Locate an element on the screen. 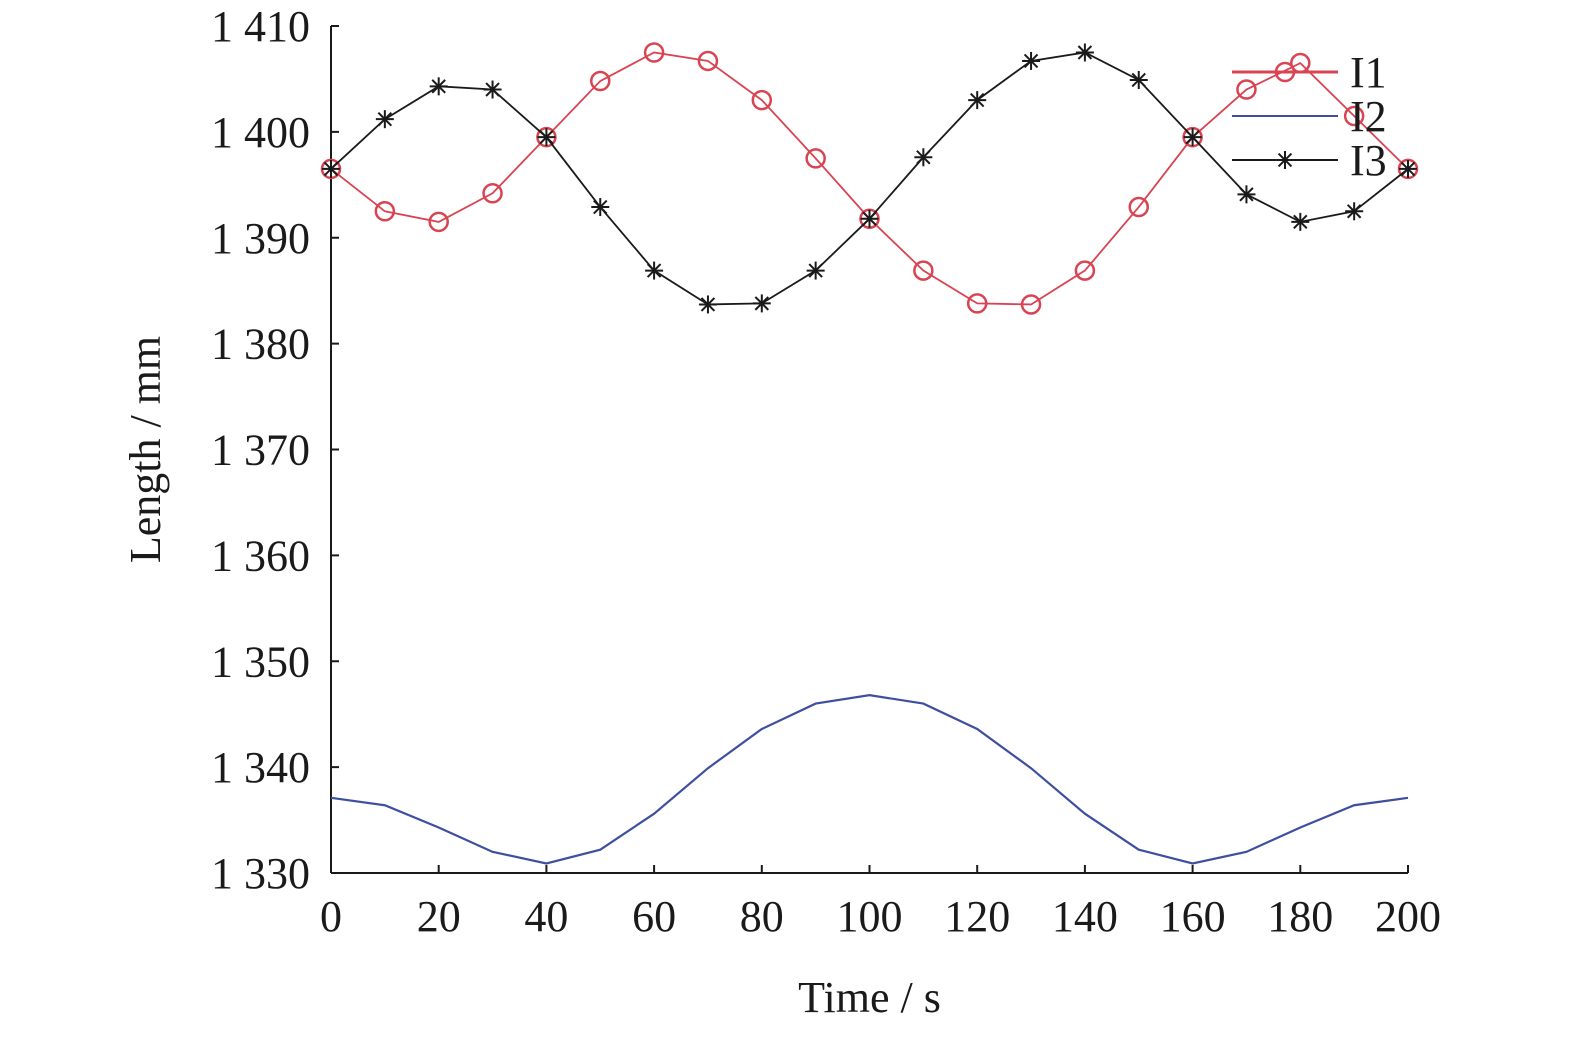  legend-label-I2: I2 is located at coordinates (1368, 116).